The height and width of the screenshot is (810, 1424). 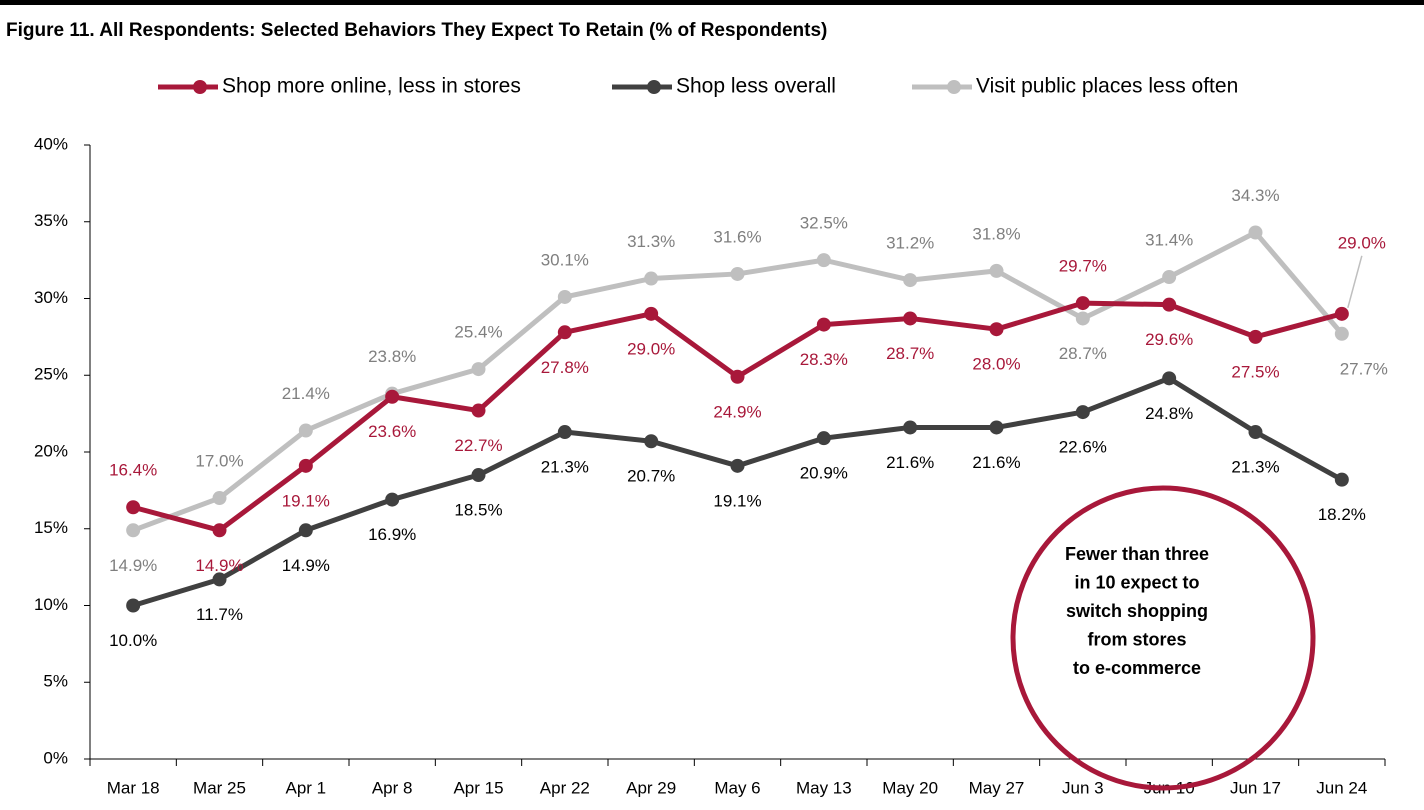 I want to click on y-tick-label: 15%, so click(x=51, y=527).